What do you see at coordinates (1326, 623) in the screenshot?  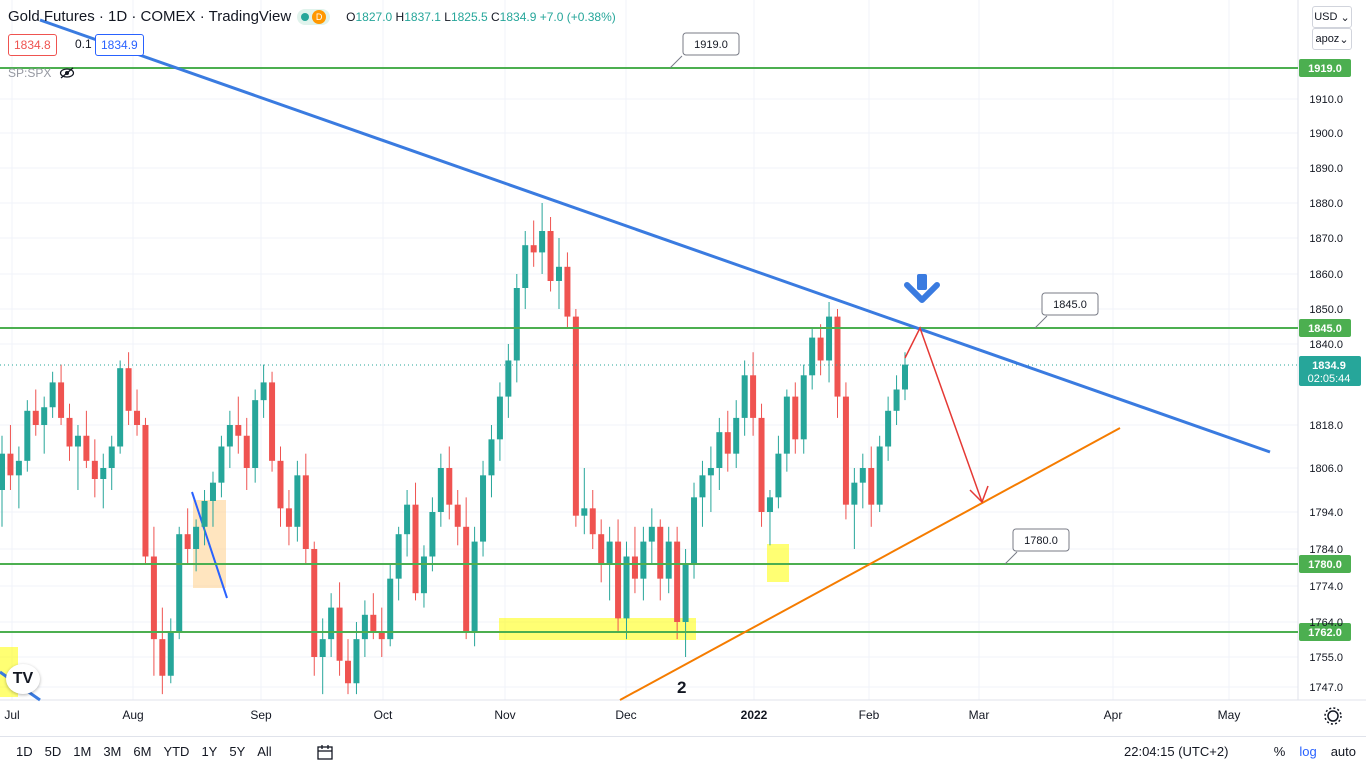 I see `y-axis-tick-label: 1764.0` at bounding box center [1326, 623].